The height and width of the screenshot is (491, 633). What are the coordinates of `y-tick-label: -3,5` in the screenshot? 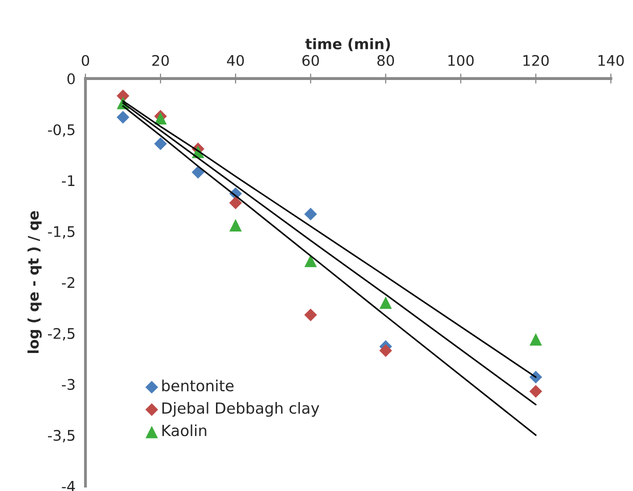 It's located at (61, 436).